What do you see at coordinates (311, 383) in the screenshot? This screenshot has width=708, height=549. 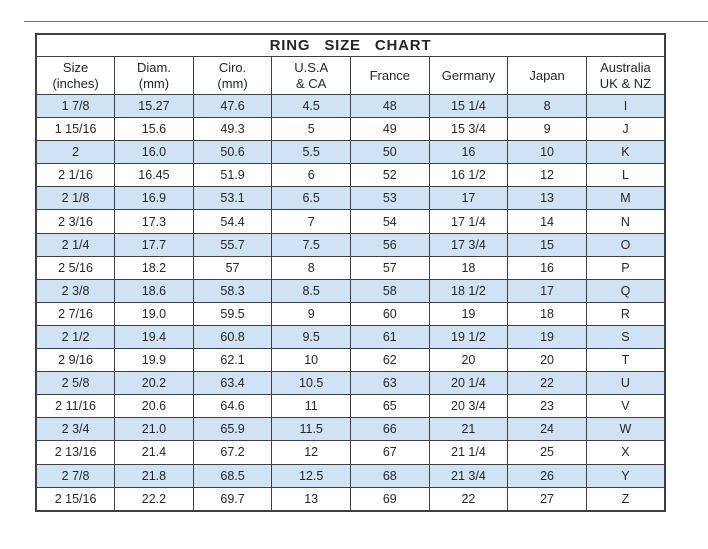 I see `table-cell: 10.5` at bounding box center [311, 383].